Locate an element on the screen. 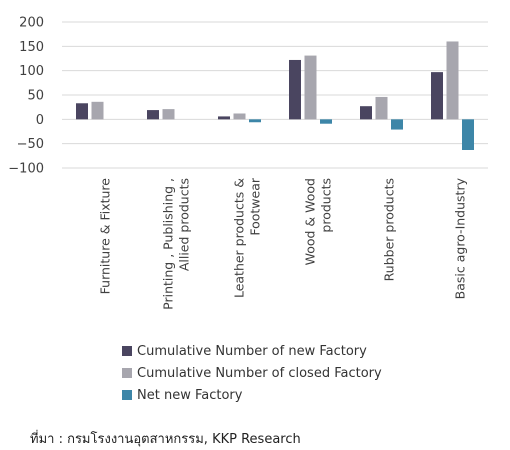 The height and width of the screenshot is (450, 510). y-tick-label: 150 is located at coordinates (31, 47).